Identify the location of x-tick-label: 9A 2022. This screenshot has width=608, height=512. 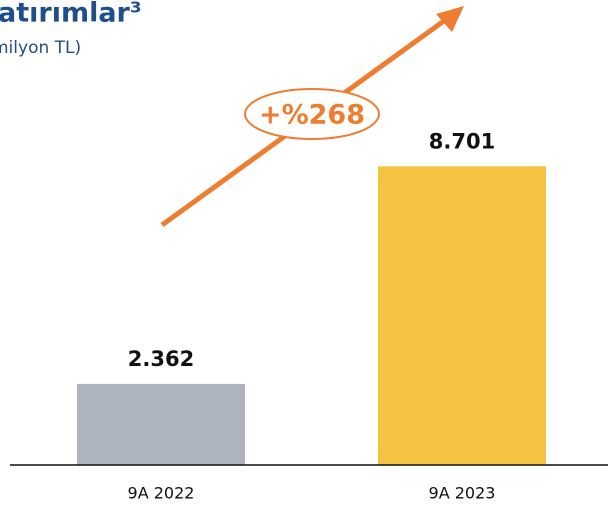
(161, 493).